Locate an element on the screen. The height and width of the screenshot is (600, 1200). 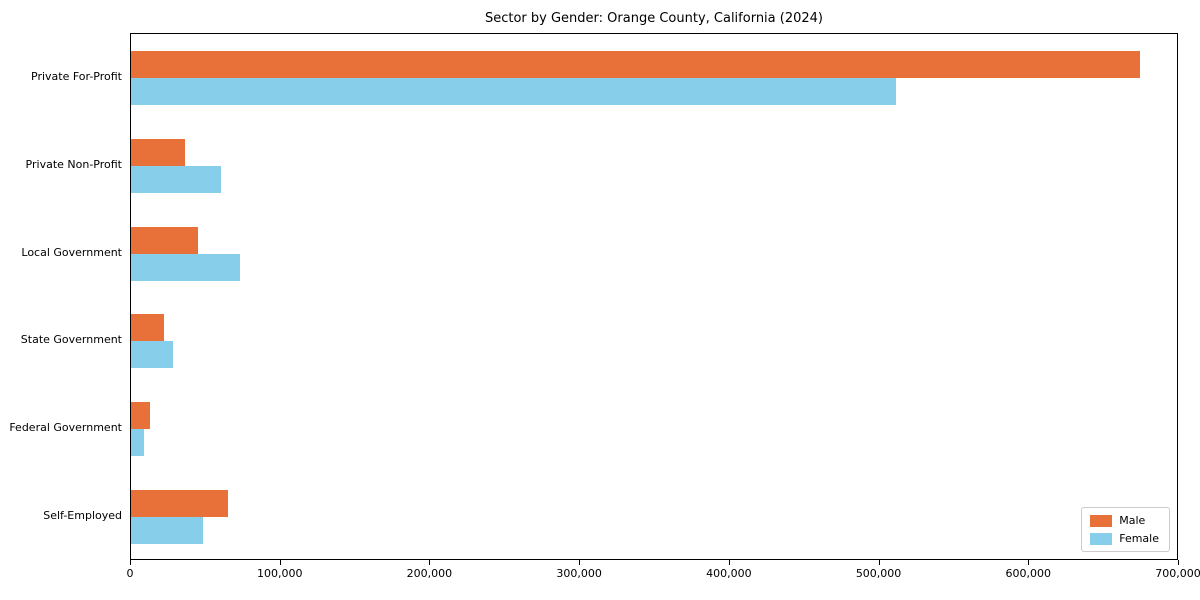
legend-item-female: Female is located at coordinates (1124, 538).